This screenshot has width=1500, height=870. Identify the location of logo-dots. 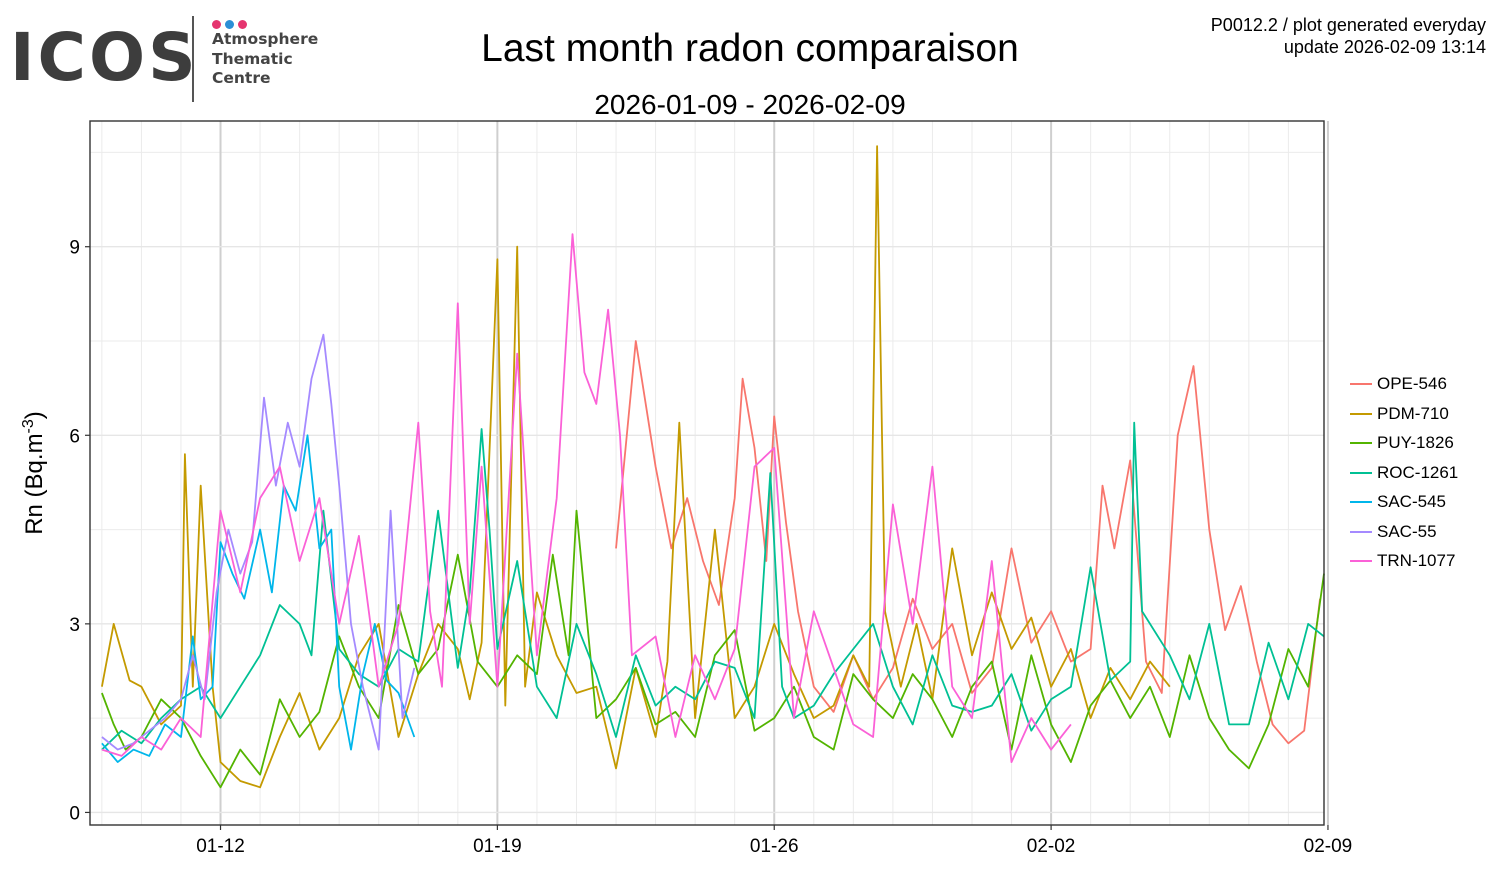
(231, 22).